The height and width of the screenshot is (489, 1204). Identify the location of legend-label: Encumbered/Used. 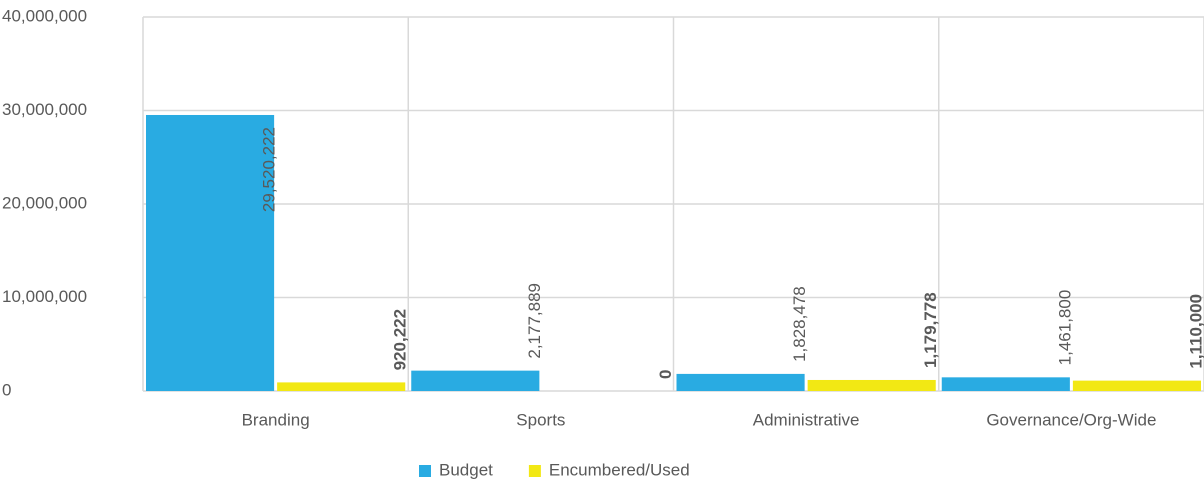
(619, 469).